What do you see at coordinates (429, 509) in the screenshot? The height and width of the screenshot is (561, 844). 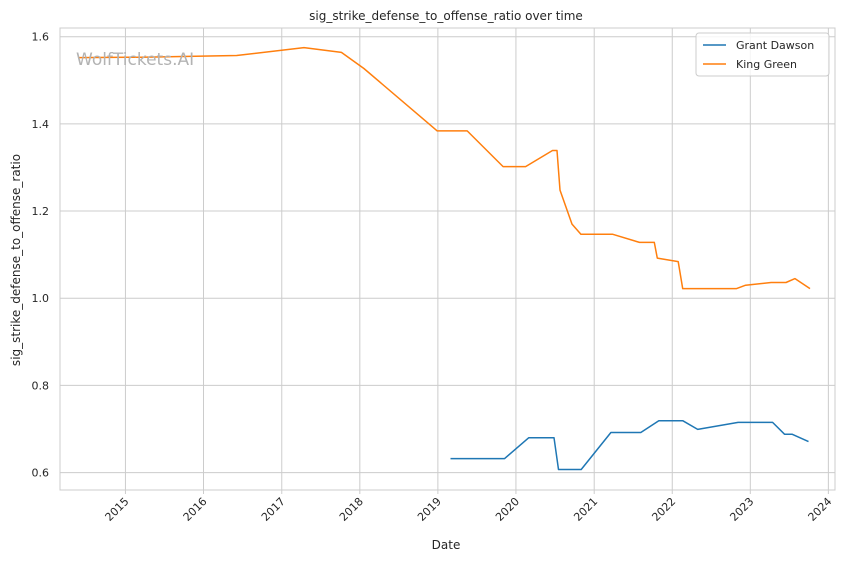 I see `x-tick-label: 2019` at bounding box center [429, 509].